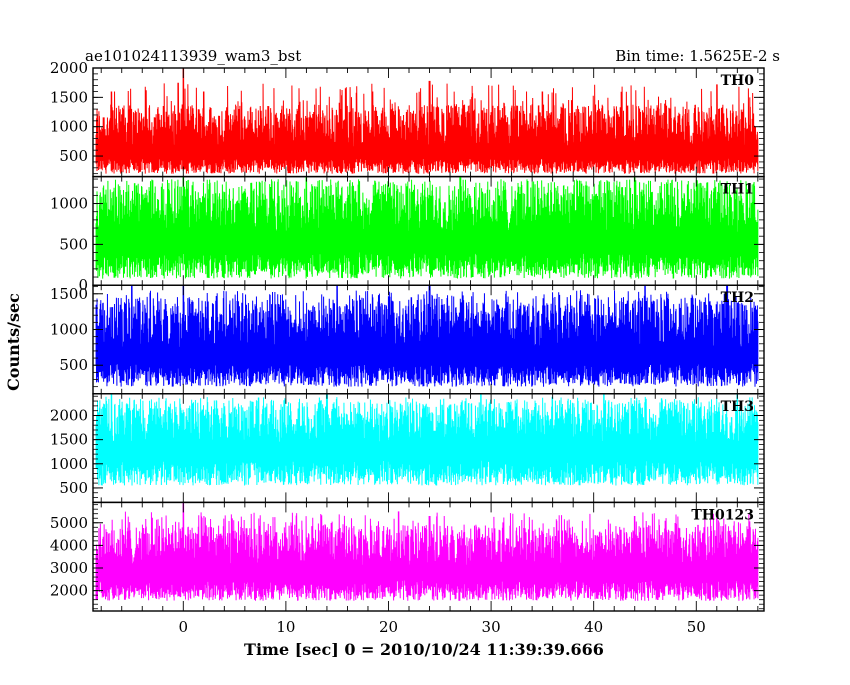 The width and height of the screenshot is (850, 685). I want to click on series-trace-th0, so click(427, 121).